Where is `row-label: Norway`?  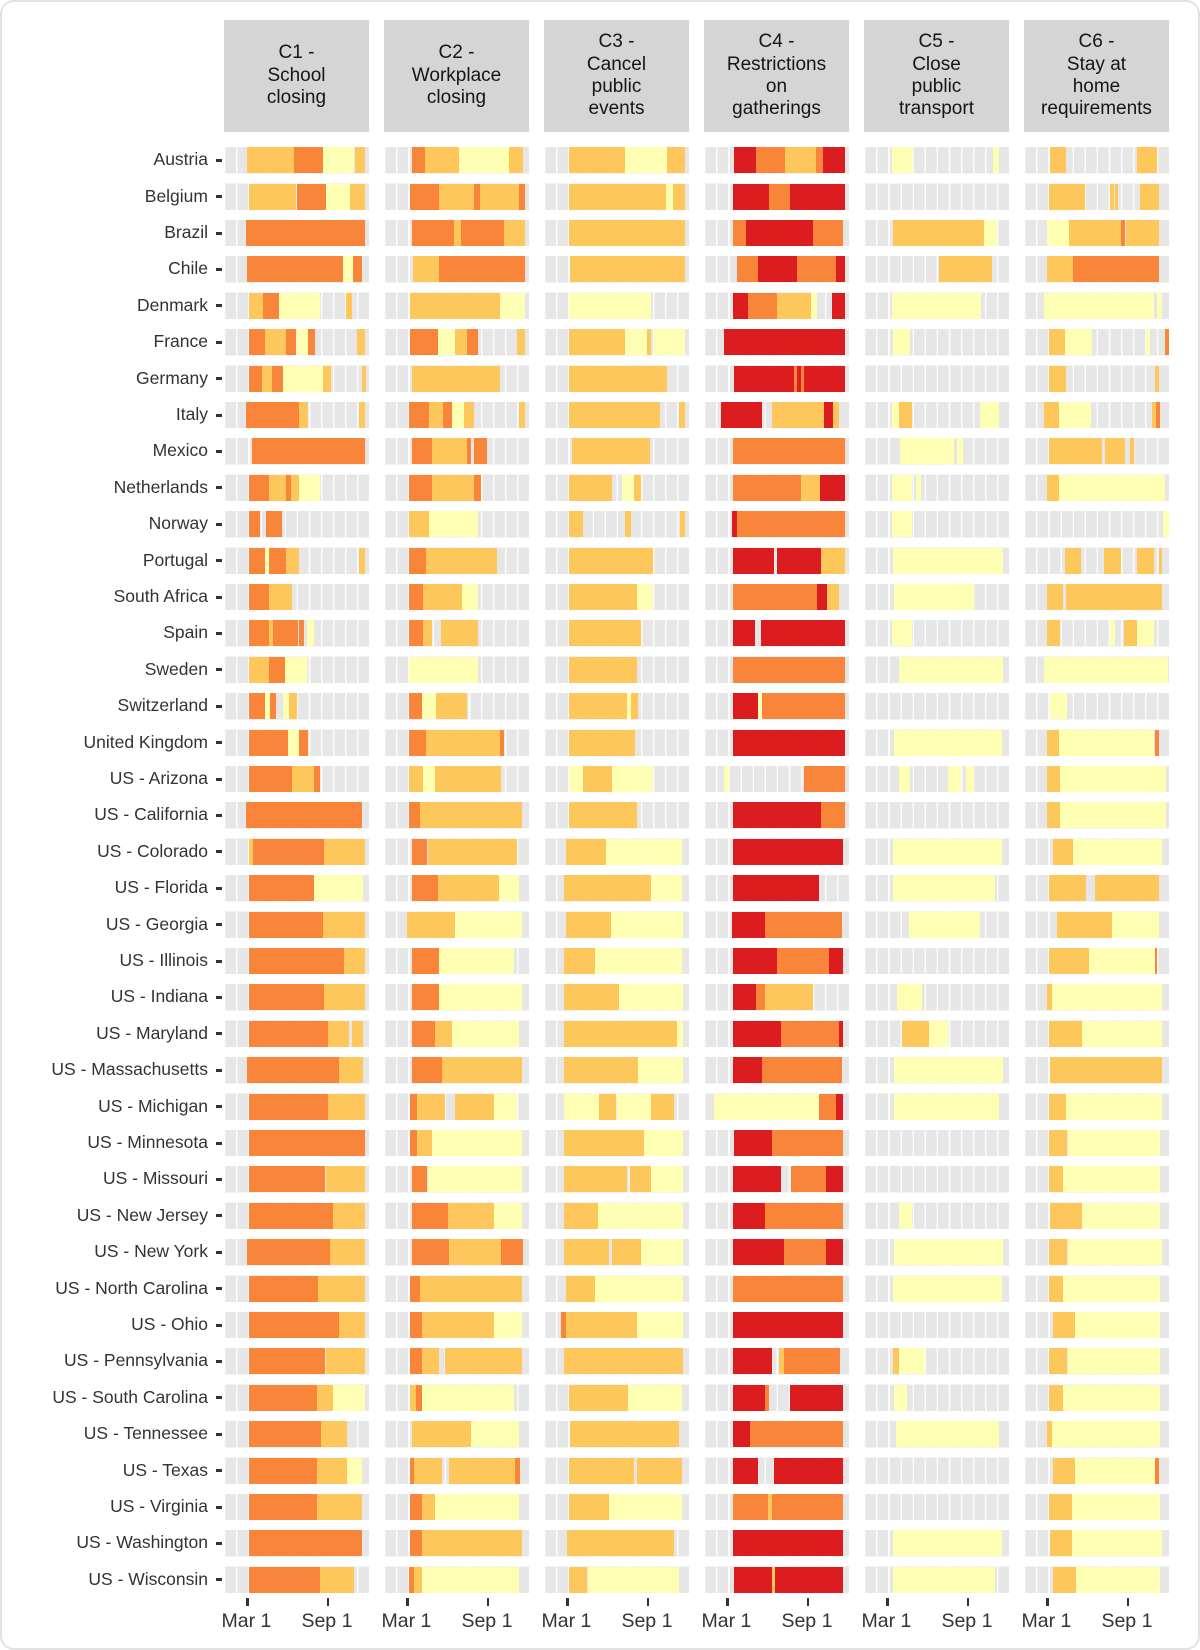 row-label: Norway is located at coordinates (178, 523).